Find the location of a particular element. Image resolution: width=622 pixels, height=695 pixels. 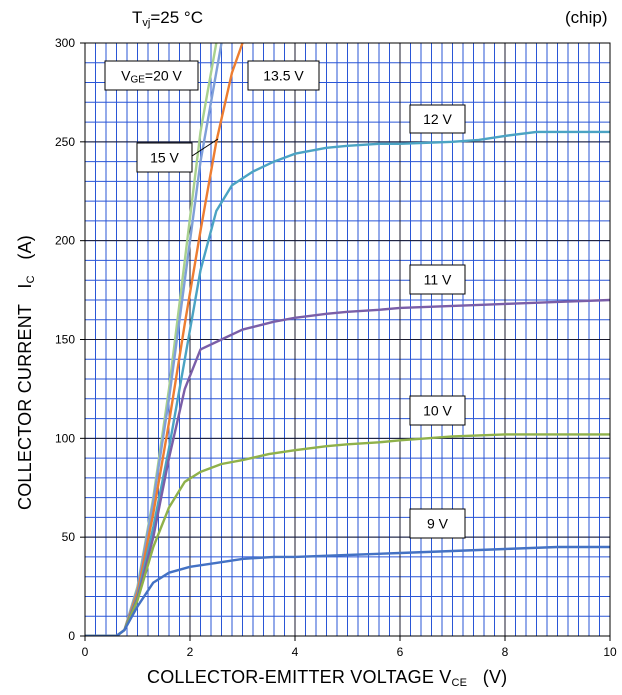

curve-label: 12 V is located at coordinates (437, 119).